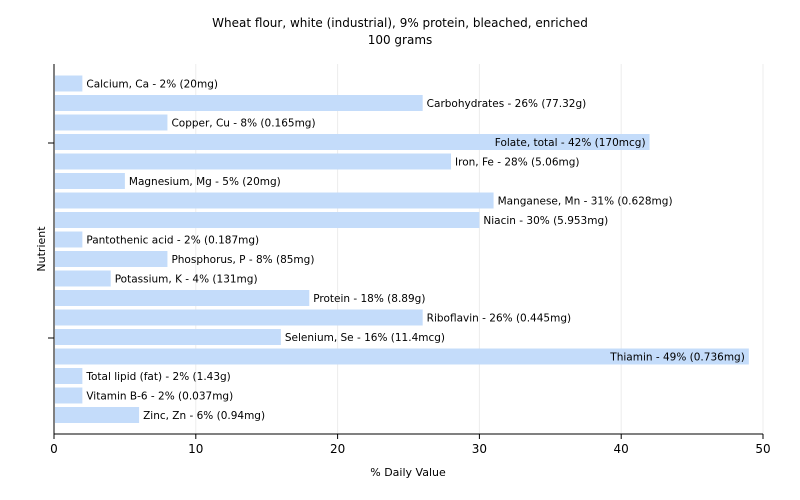  I want to click on x-tick-label: 0, so click(54, 449).